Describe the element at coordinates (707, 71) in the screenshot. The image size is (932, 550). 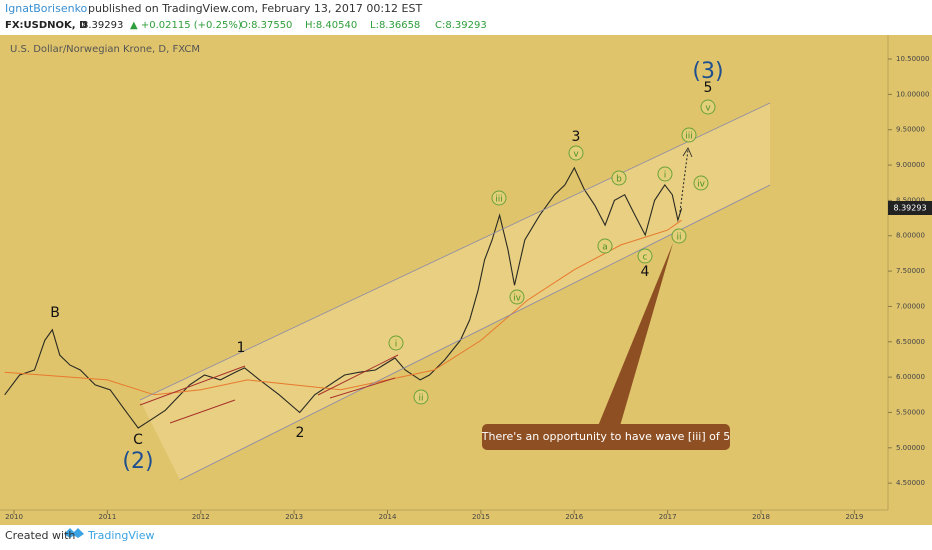
I see `degree-label: (3)` at that location.